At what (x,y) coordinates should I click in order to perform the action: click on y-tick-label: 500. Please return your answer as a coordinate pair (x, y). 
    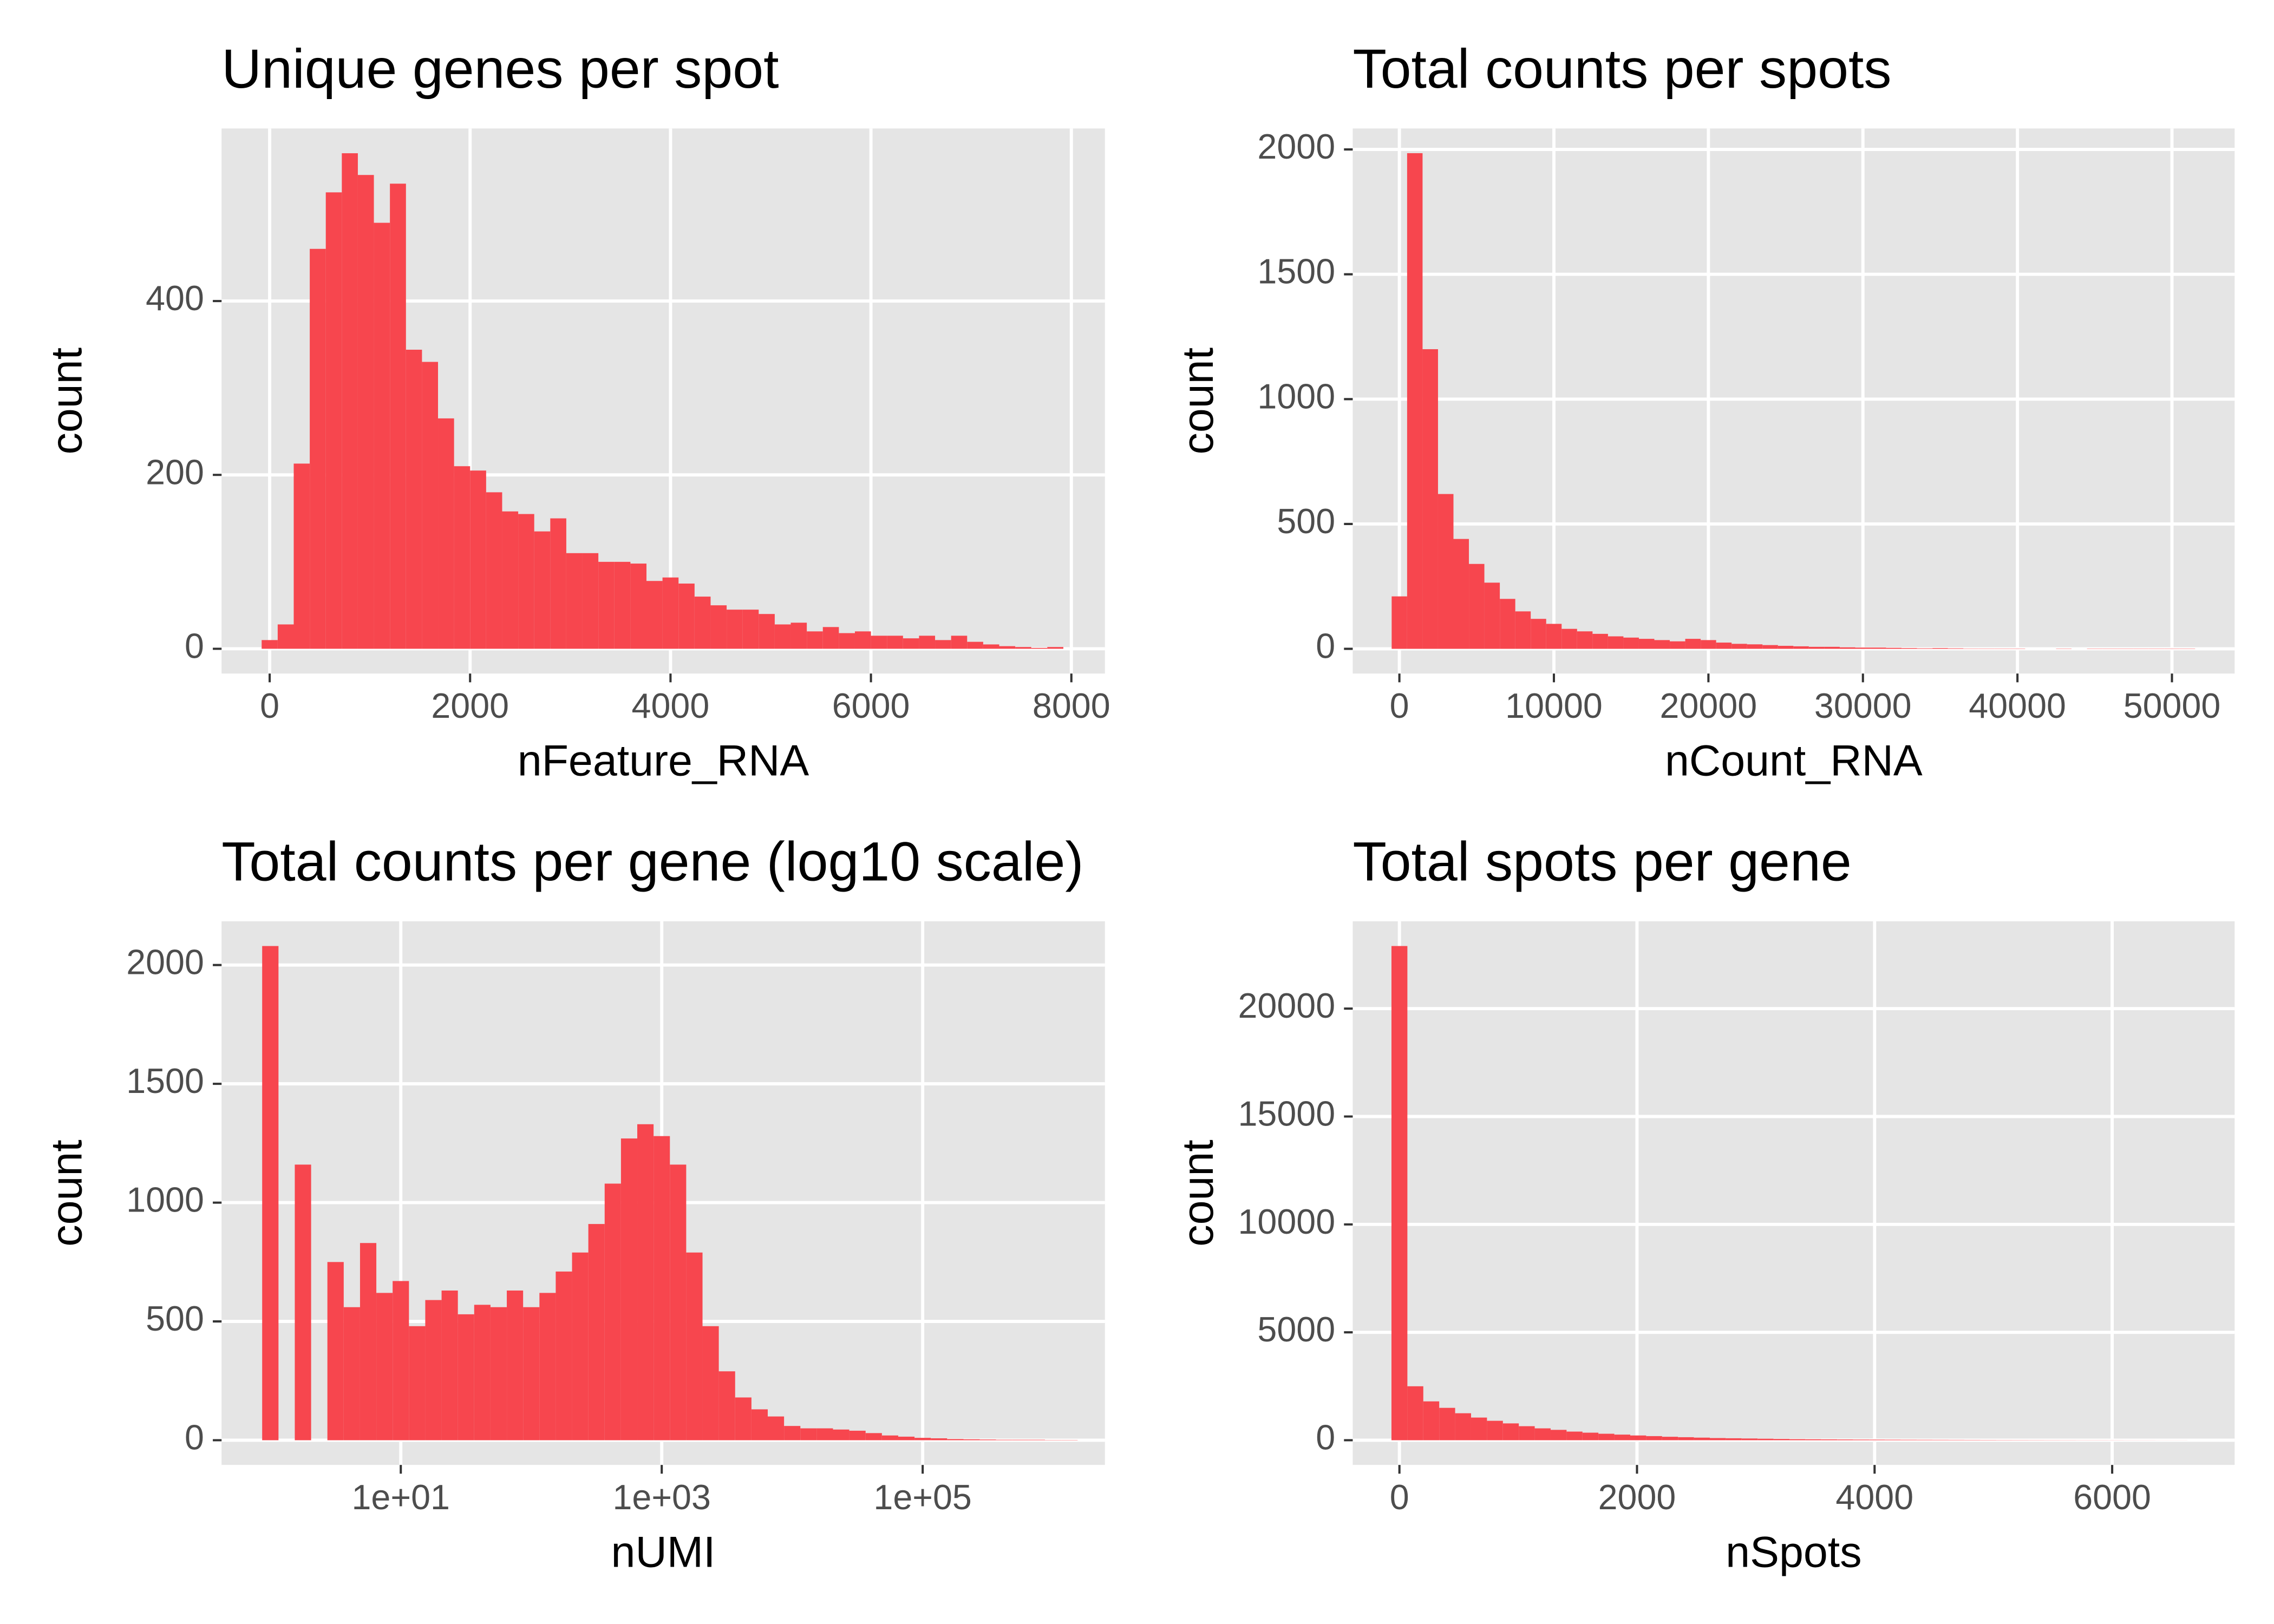
    Looking at the image, I should click on (1306, 521).